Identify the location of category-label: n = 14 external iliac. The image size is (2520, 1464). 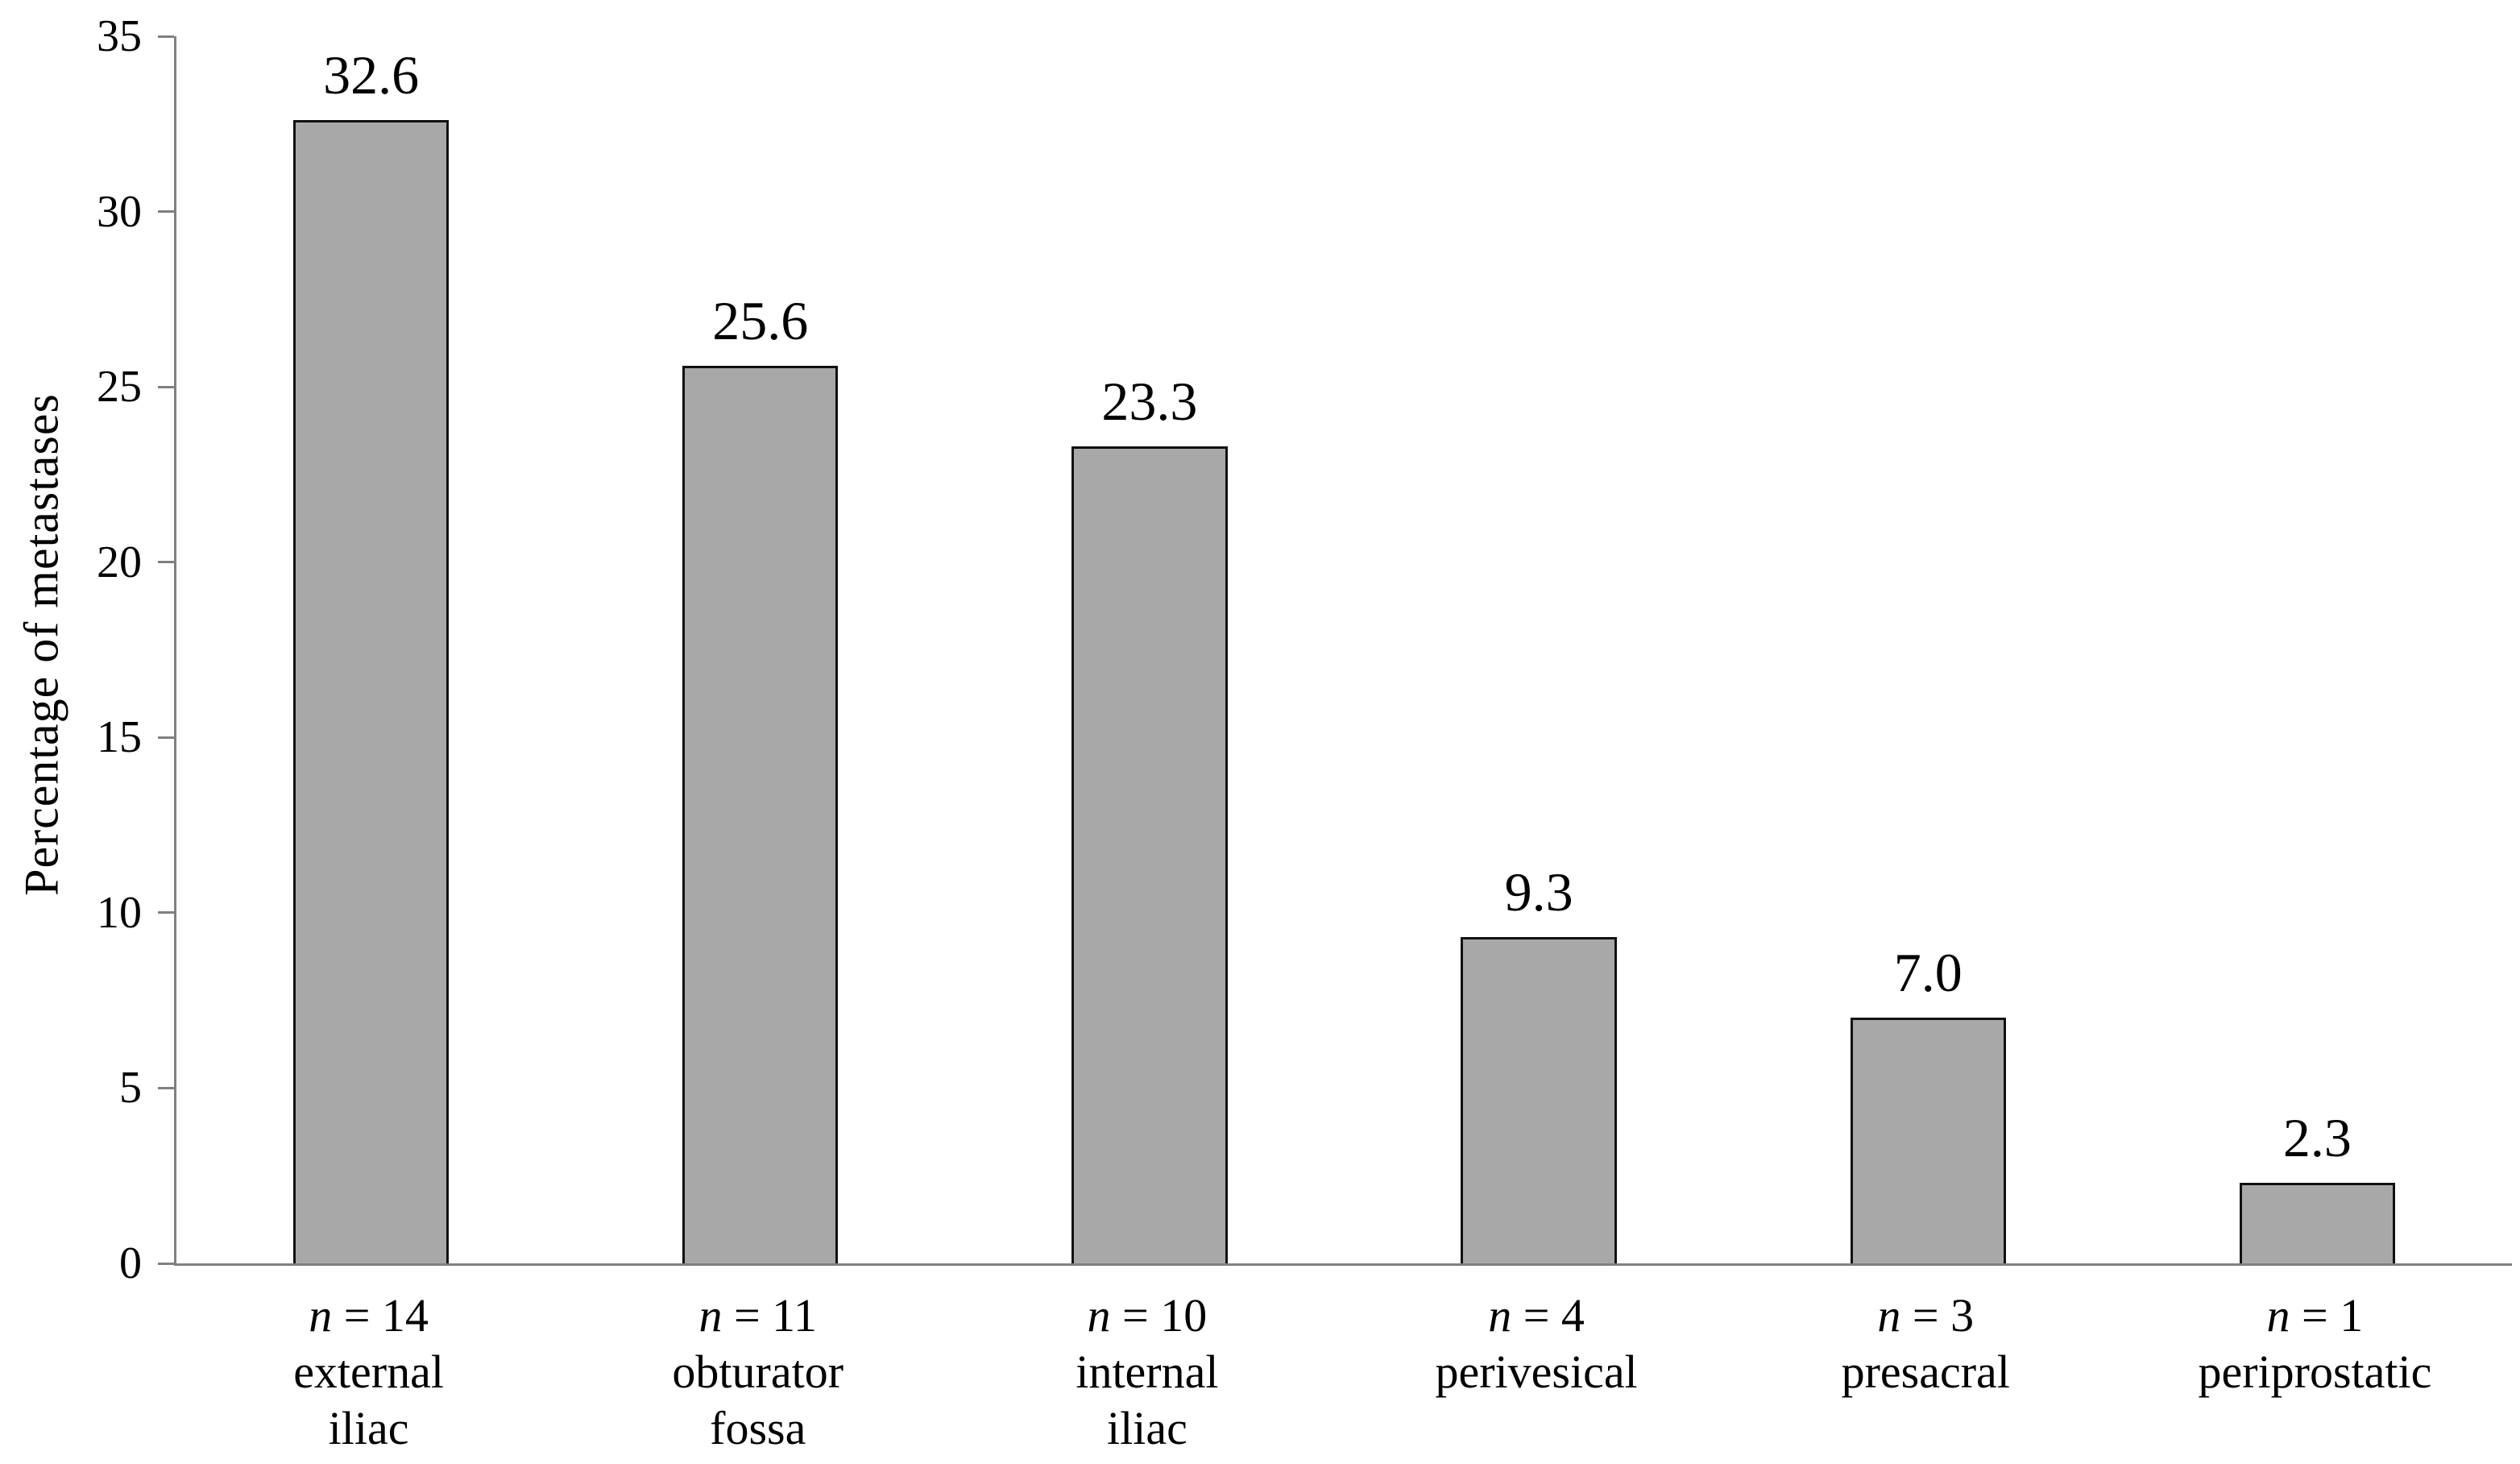
(368, 1372).